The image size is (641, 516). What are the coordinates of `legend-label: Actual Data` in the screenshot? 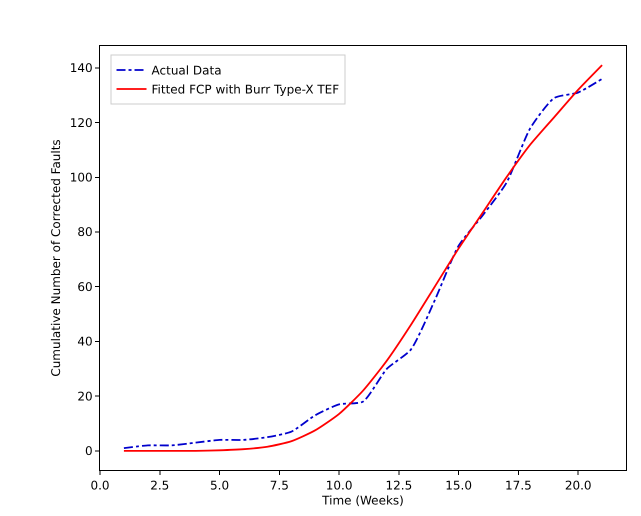 It's located at (187, 71).